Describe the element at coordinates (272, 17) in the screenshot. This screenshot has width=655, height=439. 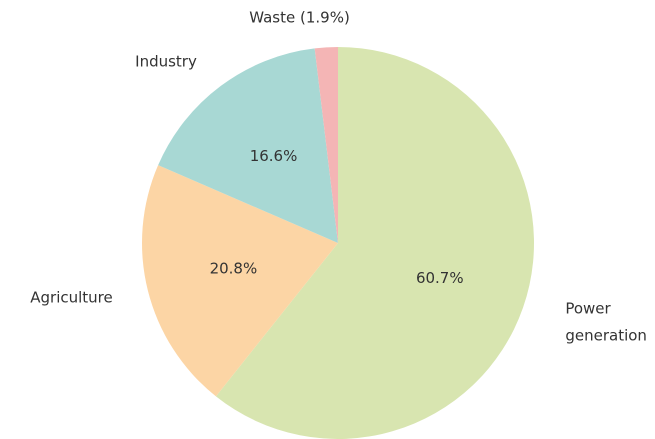
I see `category-label: Waste` at that location.